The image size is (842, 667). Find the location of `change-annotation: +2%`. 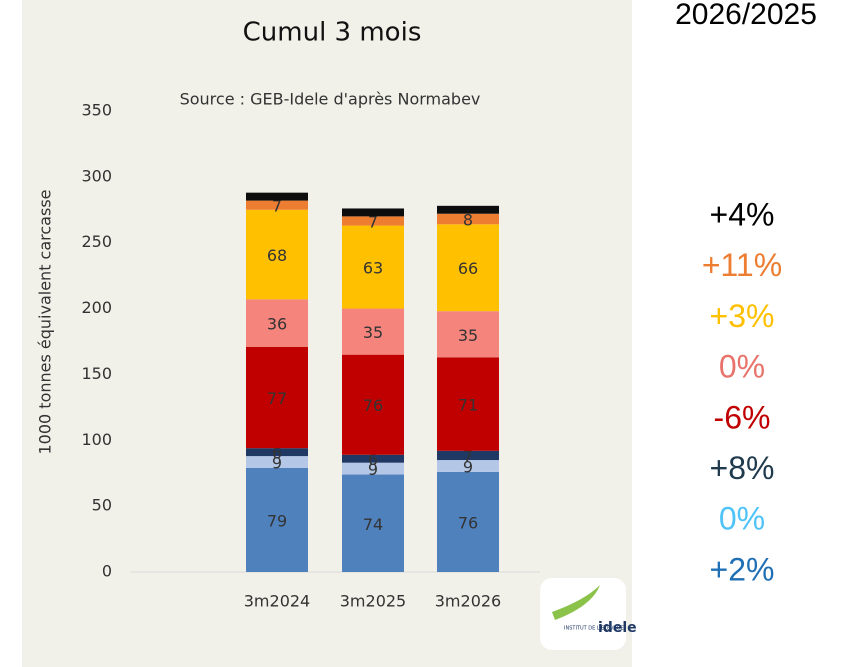

change-annotation: +2% is located at coordinates (742, 569).